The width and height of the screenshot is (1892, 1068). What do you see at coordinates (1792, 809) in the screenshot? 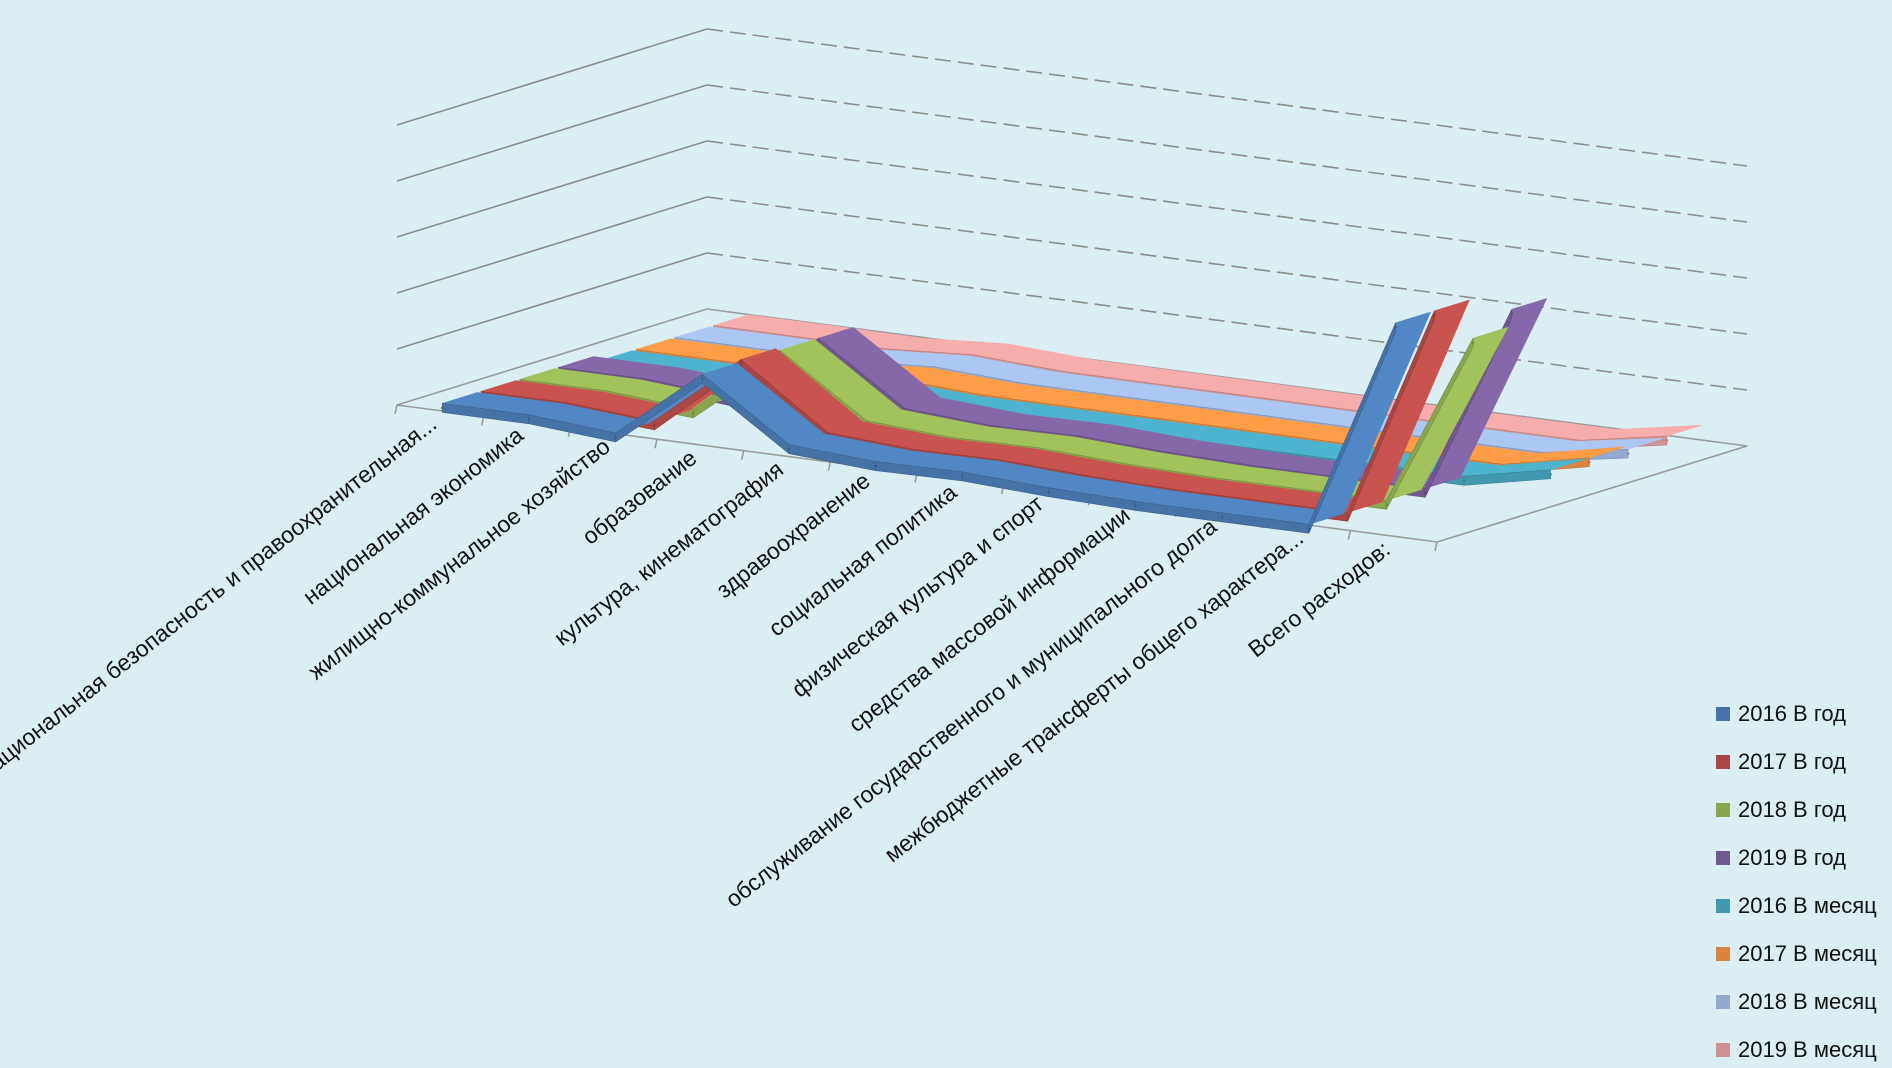
I see `legend-label: 2018 В год` at bounding box center [1792, 809].